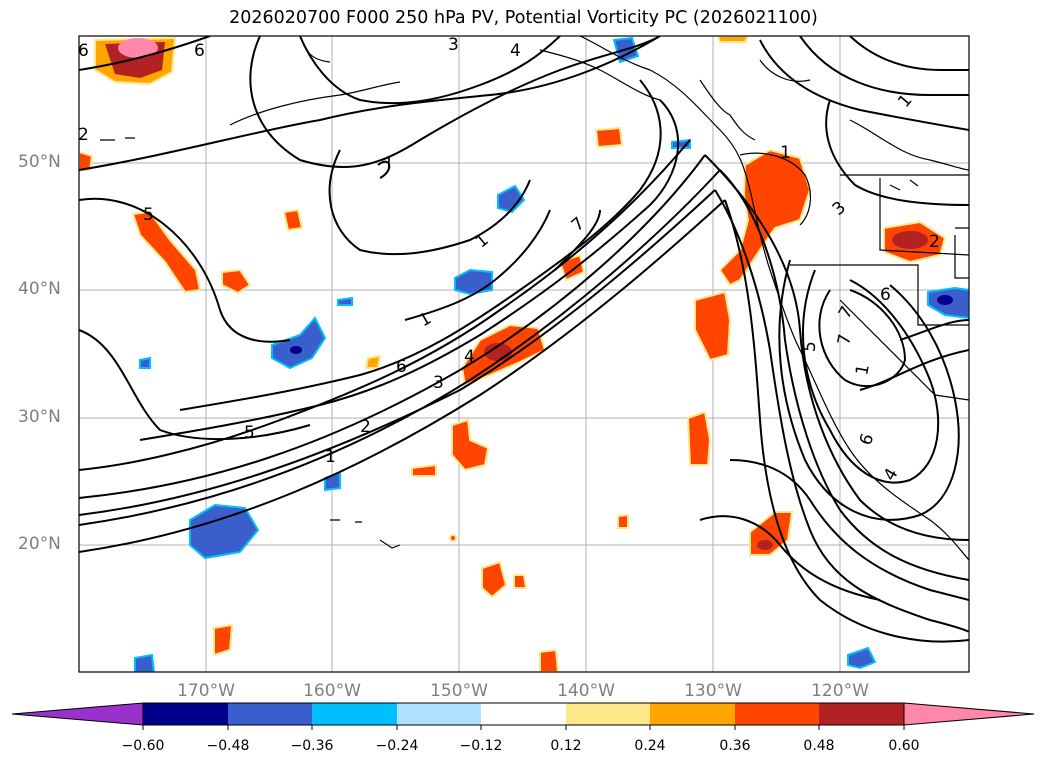  I want to click on colorbar, so click(523, 716).